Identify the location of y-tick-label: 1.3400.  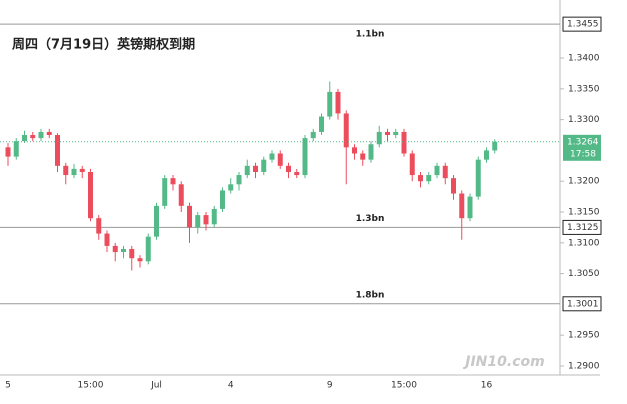
(584, 59).